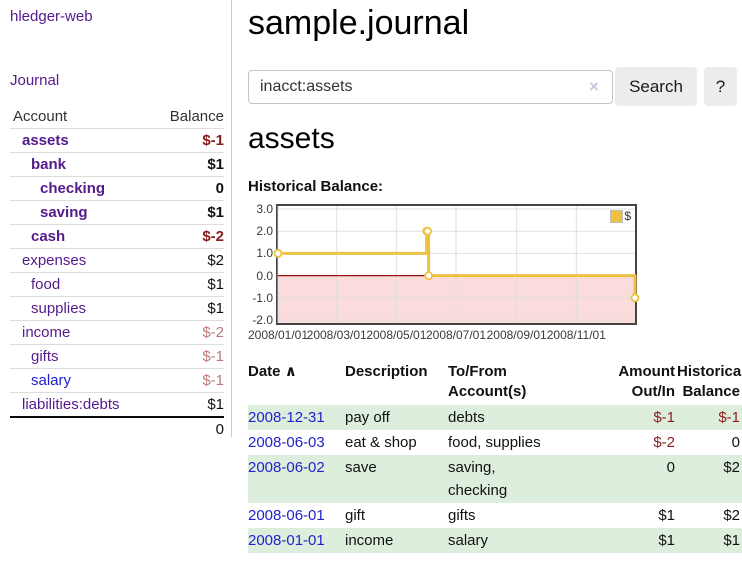 The width and height of the screenshot is (742, 582). I want to click on account-row: gifts $-1, so click(117, 356).